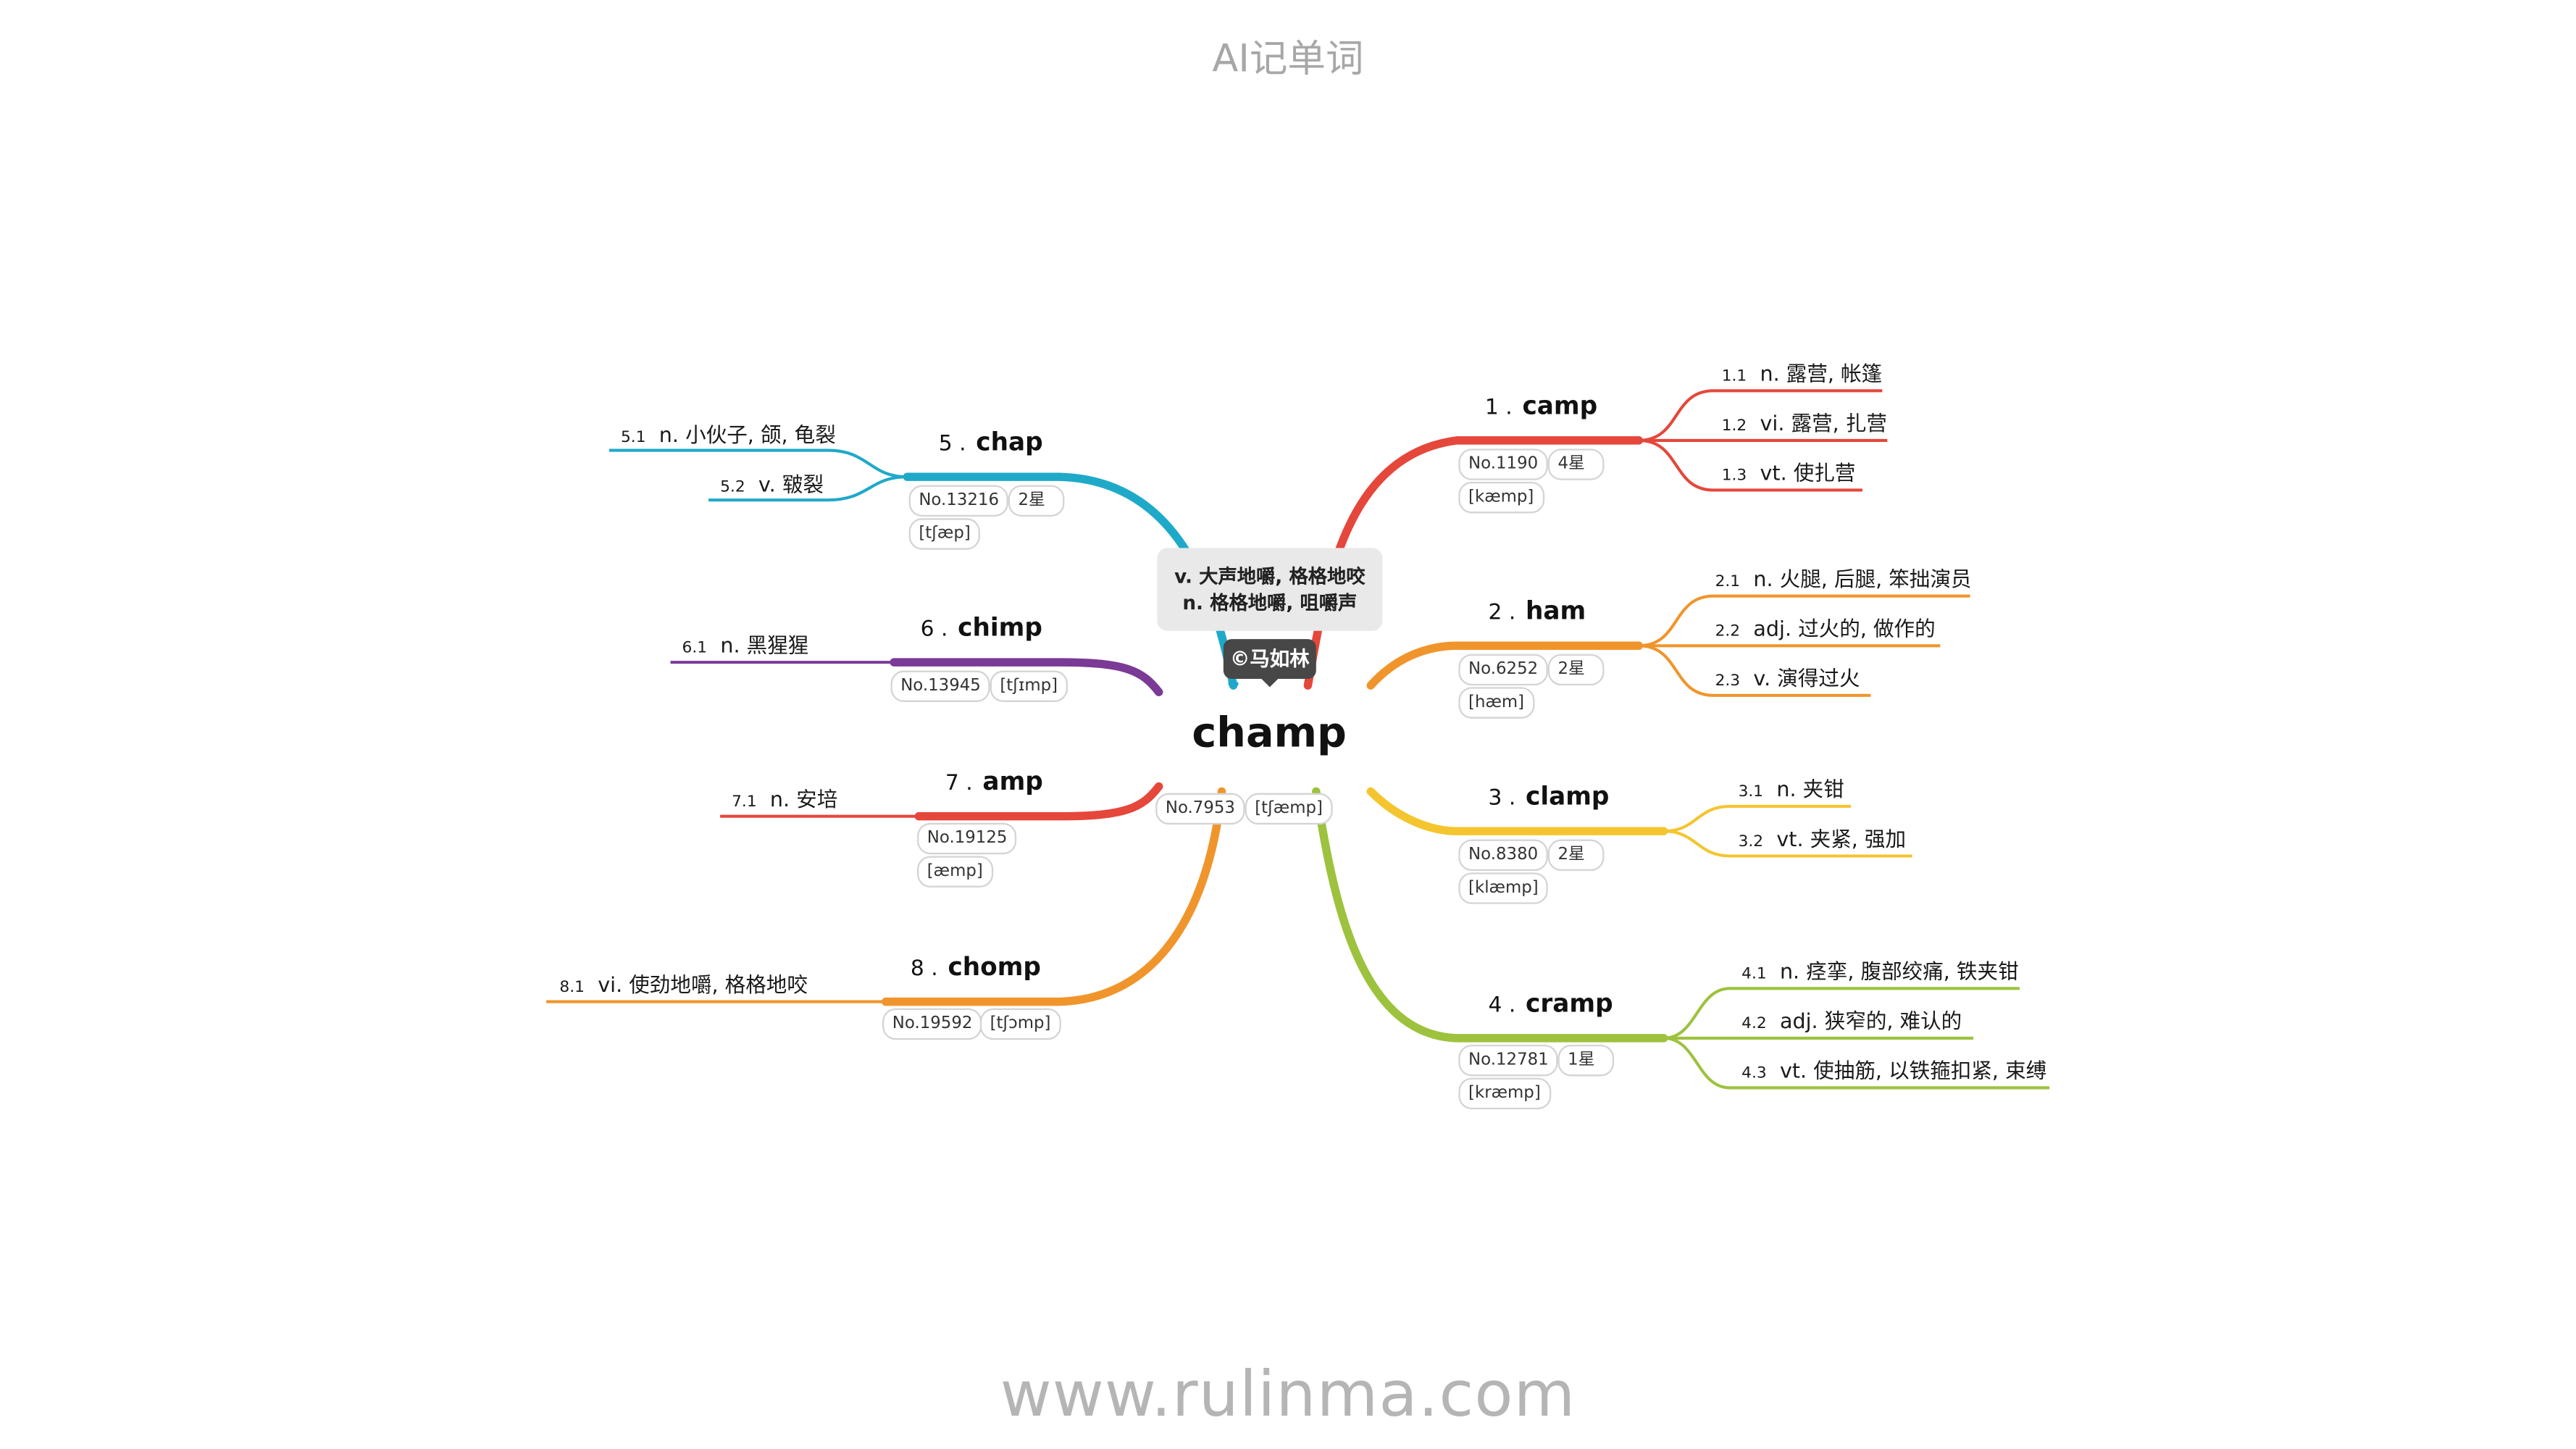  I want to click on branch-6-number: 6 ., so click(934, 630).